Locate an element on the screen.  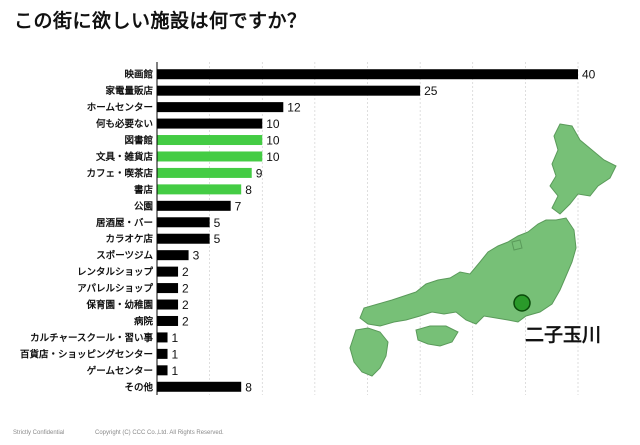
map-kyushu is located at coordinates (369, 352).